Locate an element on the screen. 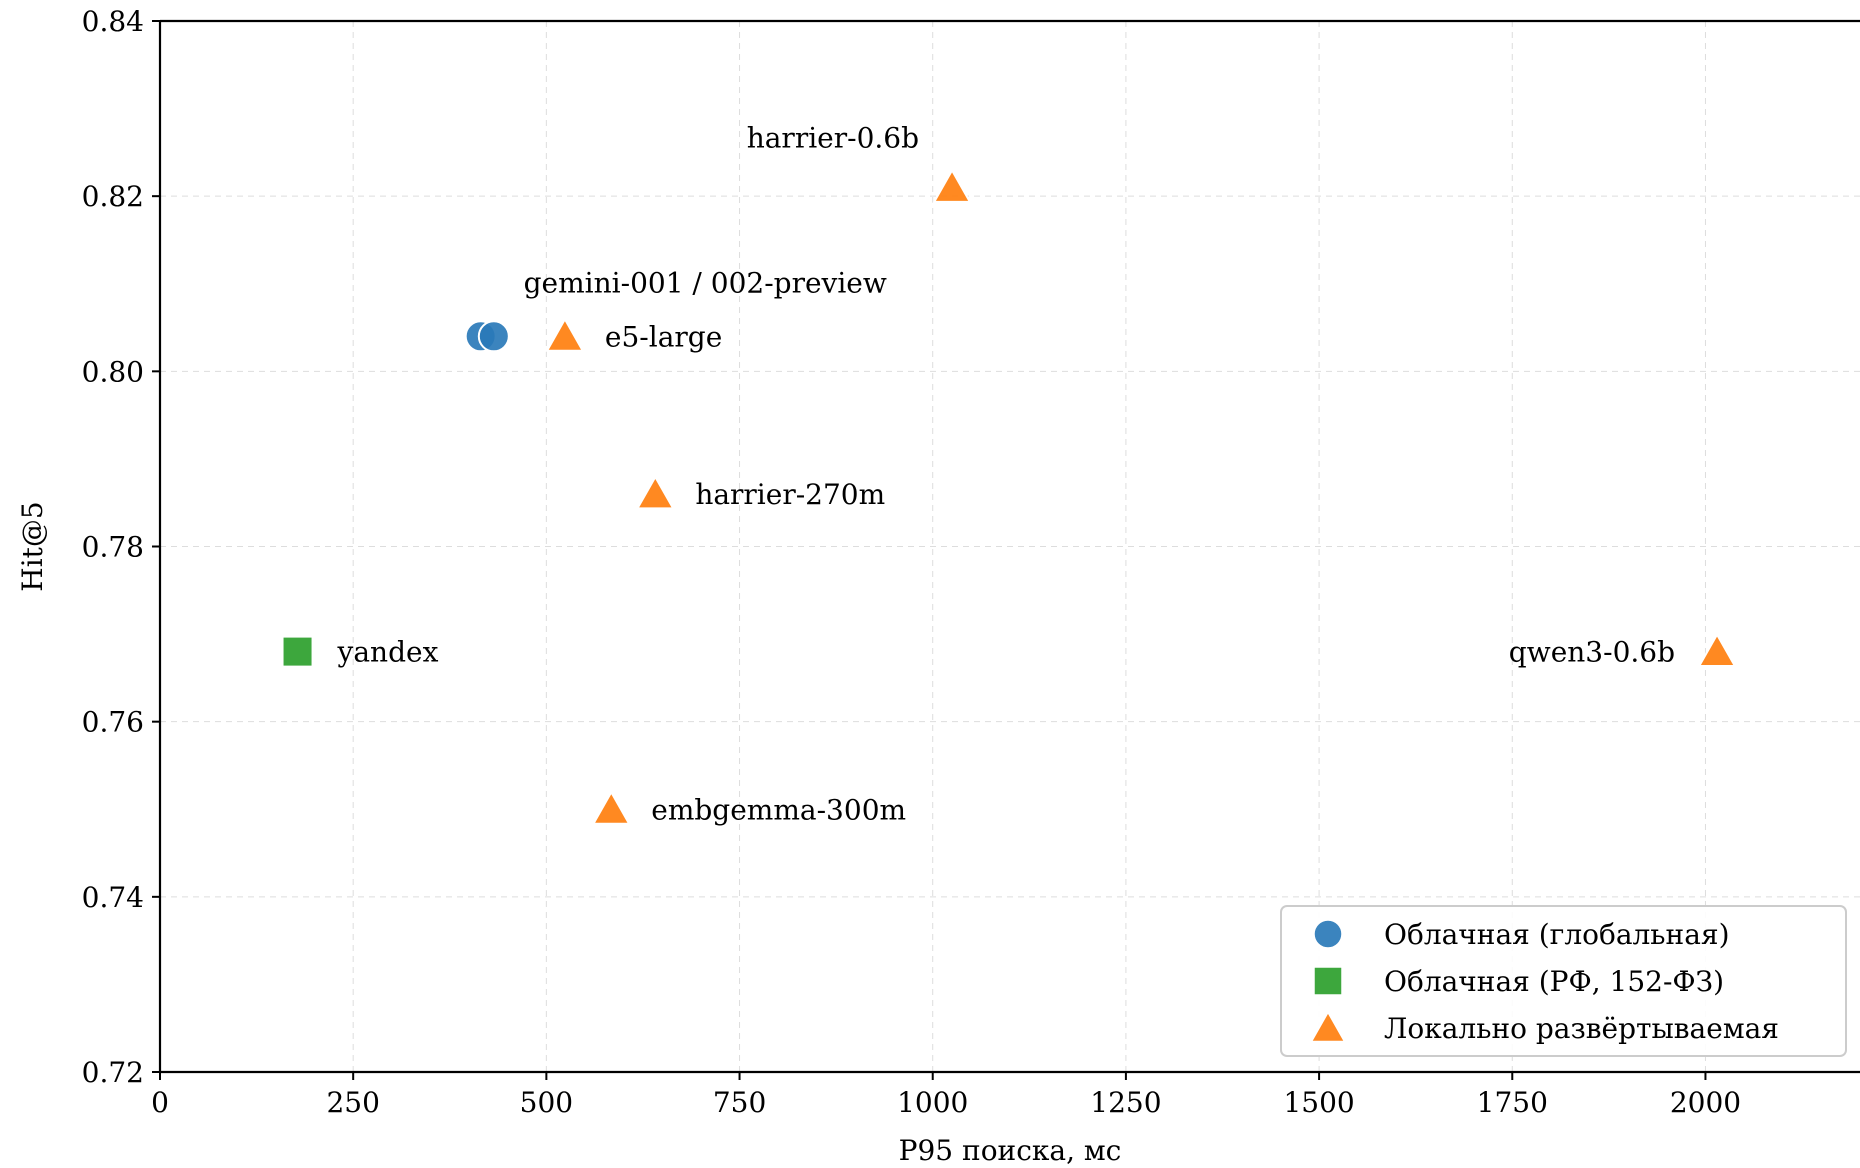 The image size is (1860, 1168). point-label: gemini-001 / 002-preview is located at coordinates (705, 282).